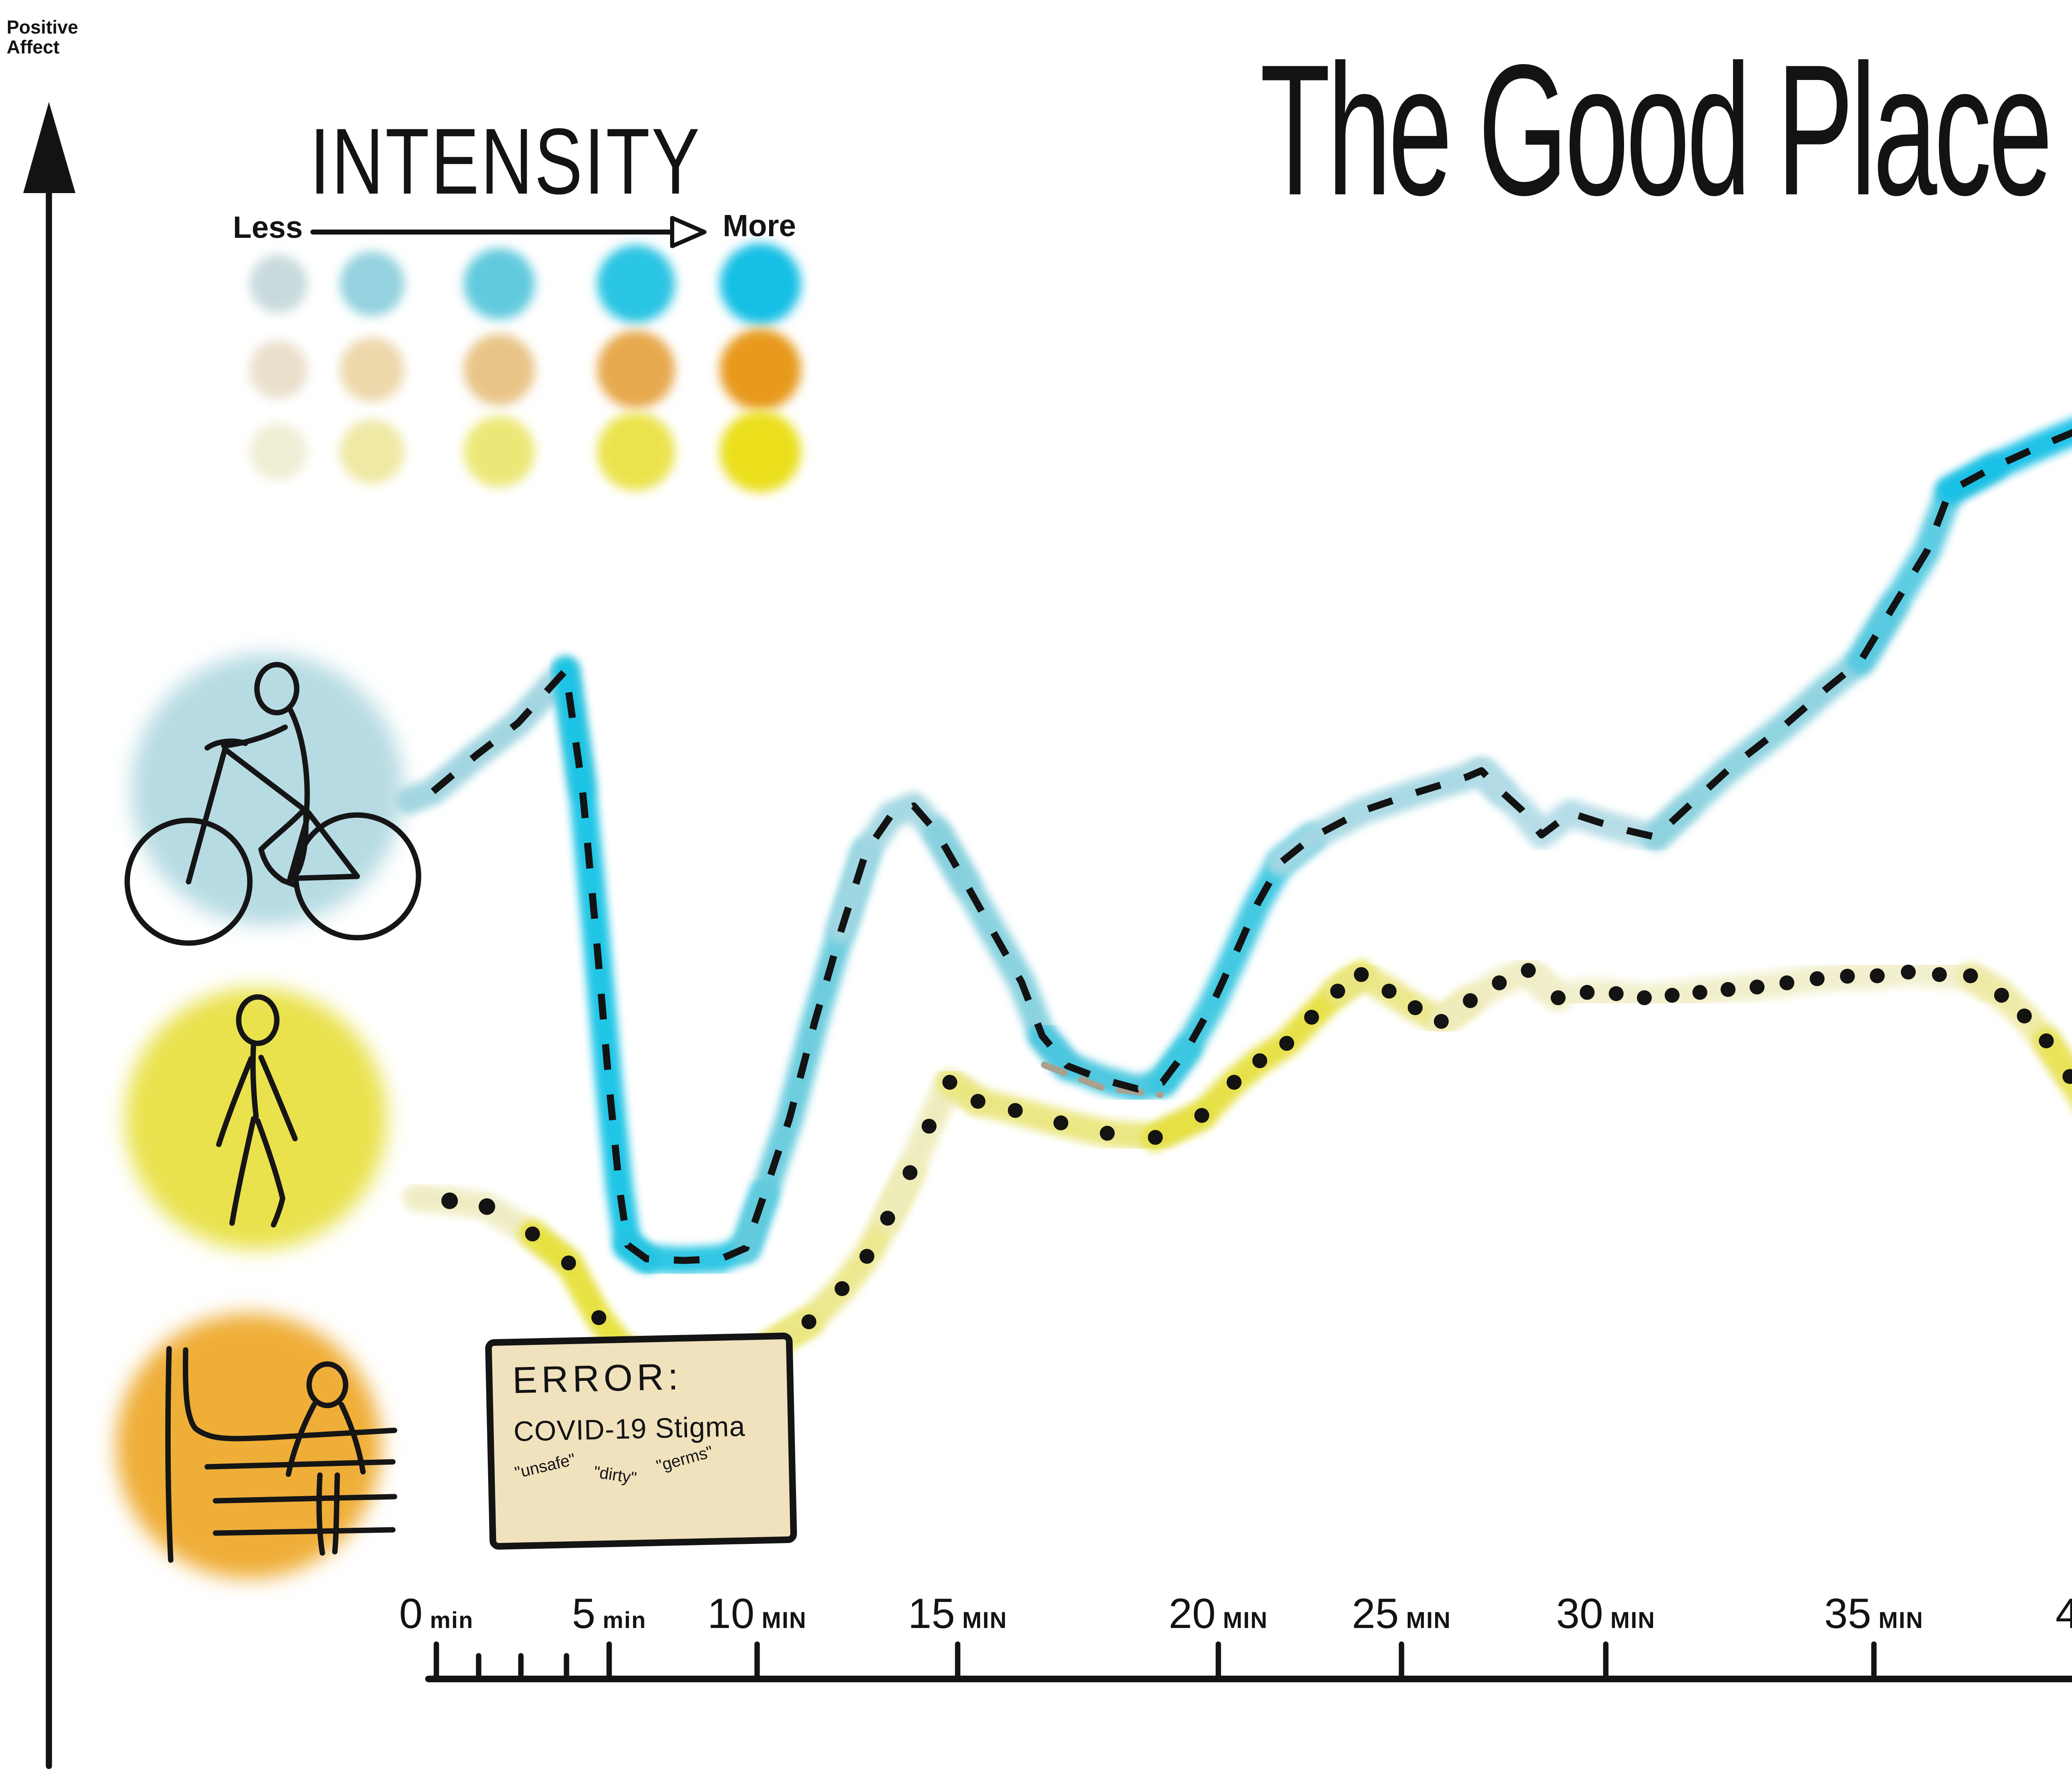 The height and width of the screenshot is (1790, 2072). What do you see at coordinates (583, 1614) in the screenshot?
I see `tick-number: 5` at bounding box center [583, 1614].